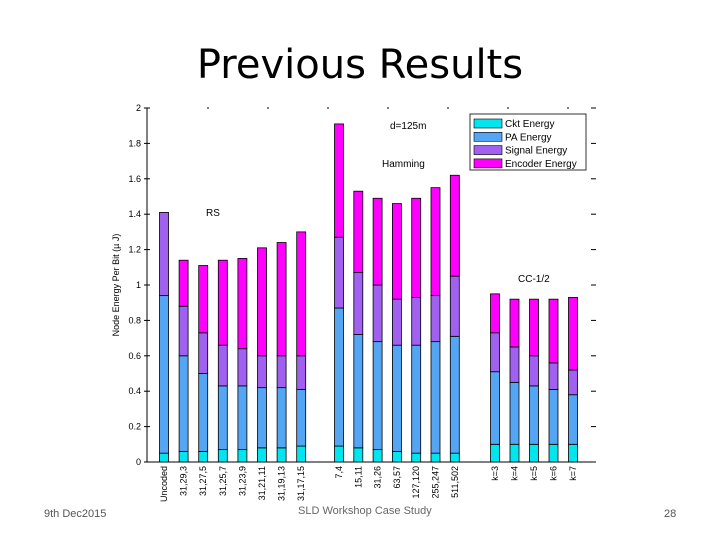  What do you see at coordinates (262, 483) in the screenshot?
I see `x-tick-label: 31,21,11` at bounding box center [262, 483].